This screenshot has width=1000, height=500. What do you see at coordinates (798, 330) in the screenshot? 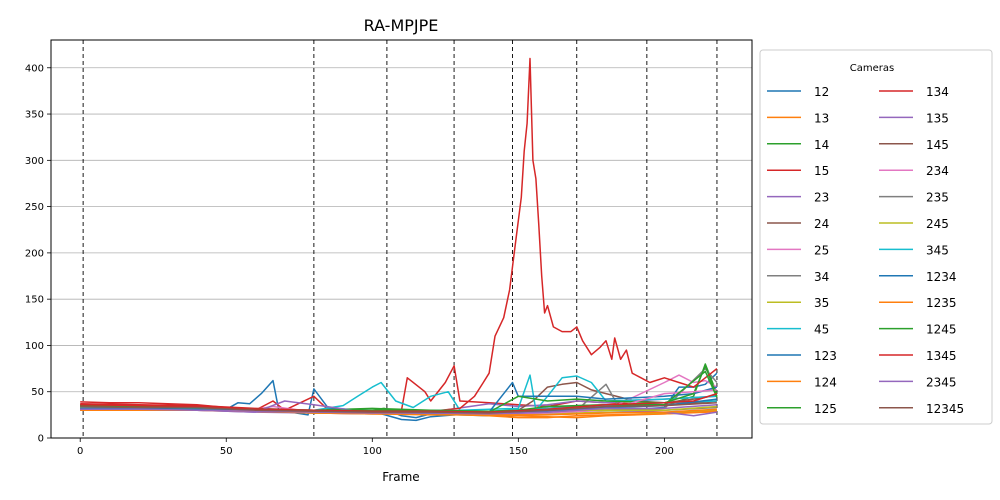
I see `legend-item-45: 45` at bounding box center [798, 330].